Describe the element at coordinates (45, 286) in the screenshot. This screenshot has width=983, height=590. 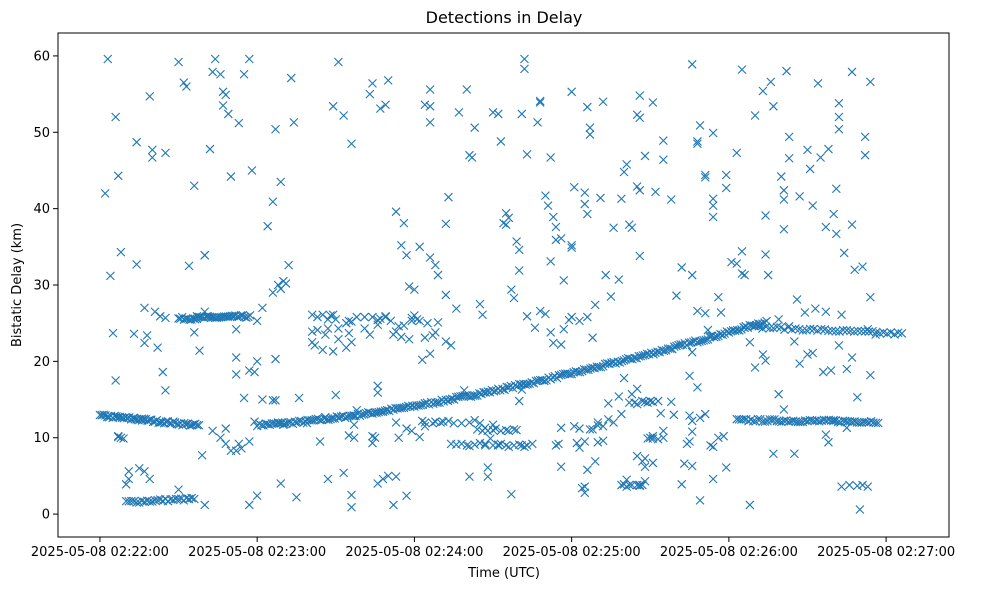
I see `y-axis: 0 10 20 30 40 50 60` at that location.